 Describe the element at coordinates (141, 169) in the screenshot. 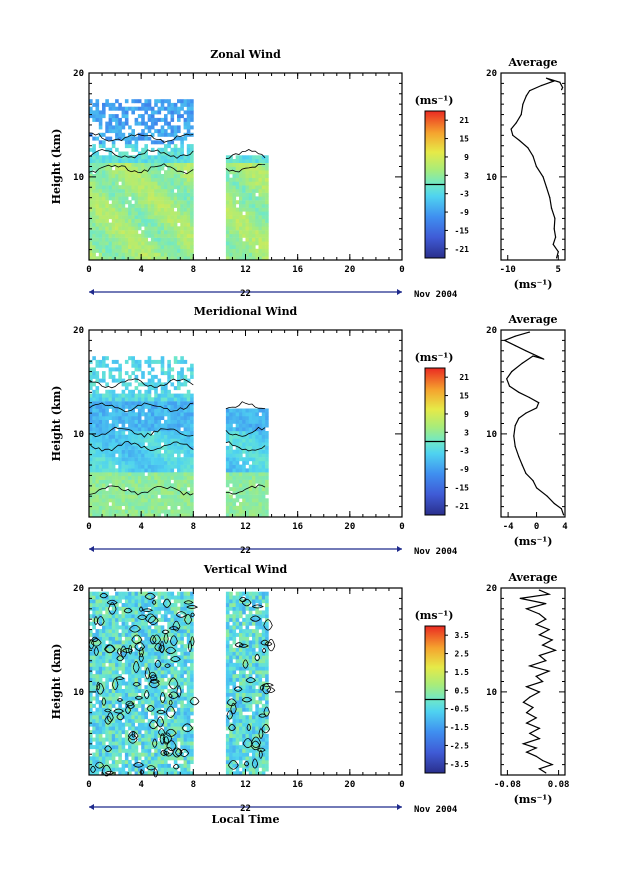

I see `contour-line` at that location.